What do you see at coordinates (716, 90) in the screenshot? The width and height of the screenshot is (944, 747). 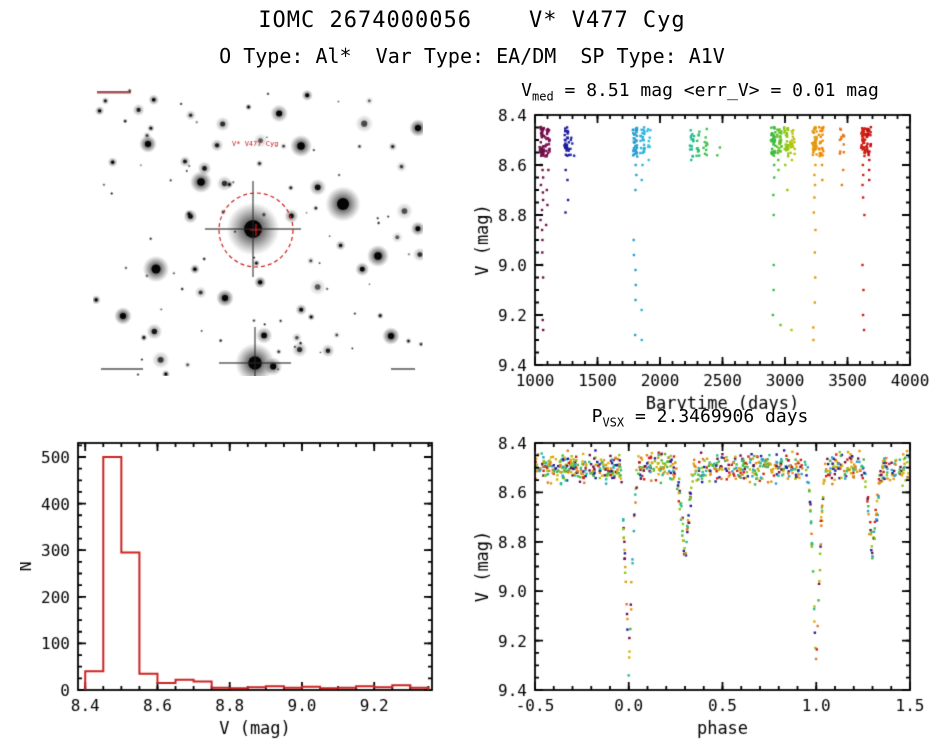 I see `lightcurve-title-rest: = 8.51 mag <err_V> = 0.01 mag` at bounding box center [716, 90].